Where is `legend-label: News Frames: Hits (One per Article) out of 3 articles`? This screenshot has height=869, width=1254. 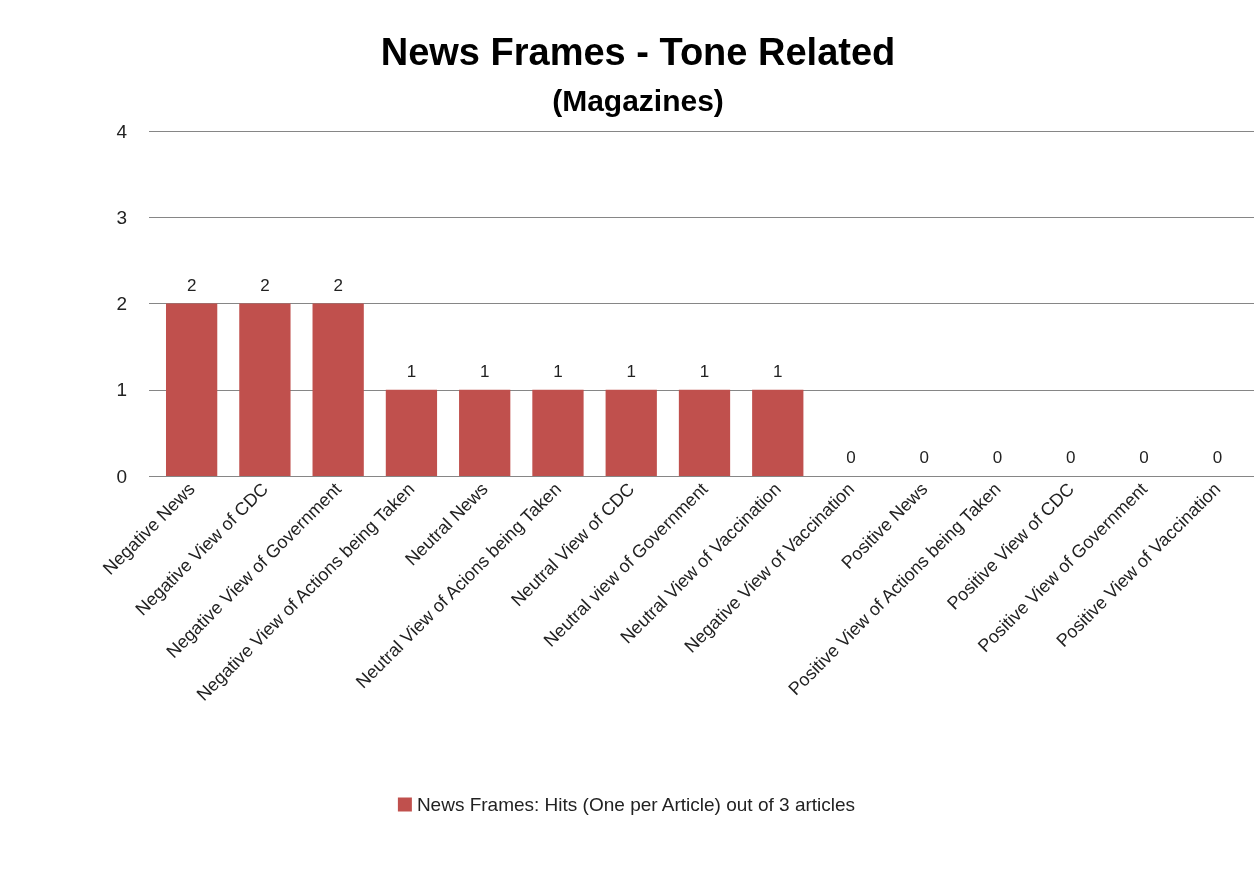
legend-label: News Frames: Hits (One per Article) out of 3 articles is located at coordinates (636, 804).